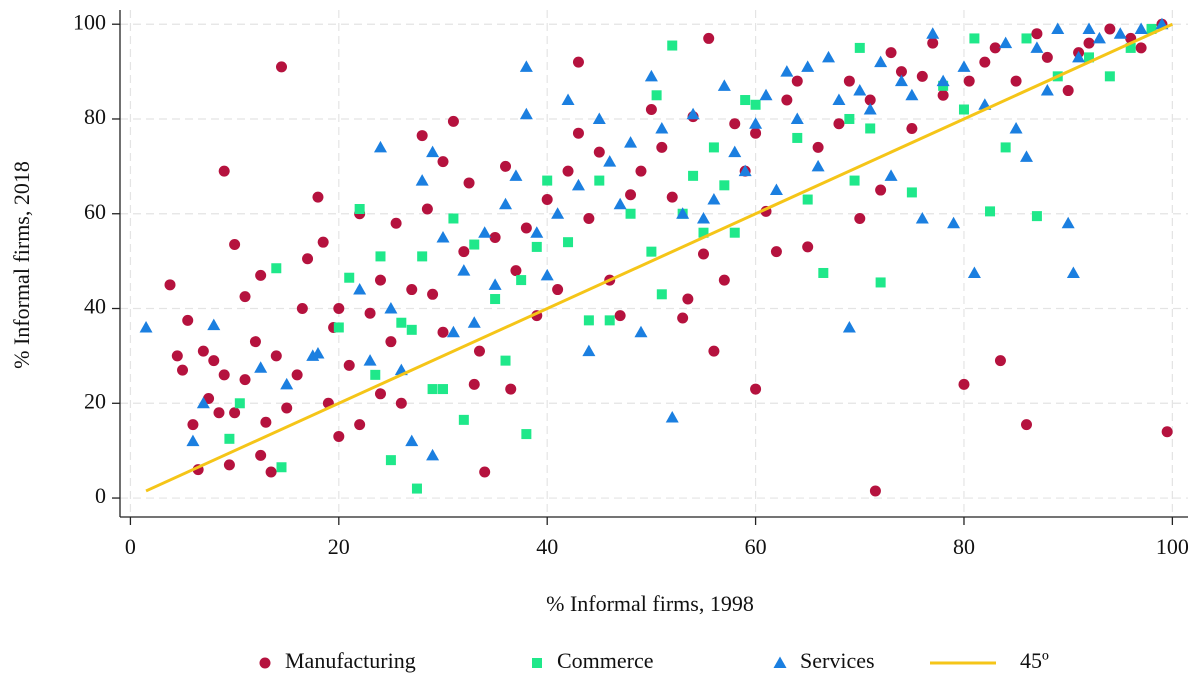 This screenshot has width=1197, height=679. What do you see at coordinates (547, 546) in the screenshot?
I see `x-tick-label: 40` at bounding box center [547, 546].